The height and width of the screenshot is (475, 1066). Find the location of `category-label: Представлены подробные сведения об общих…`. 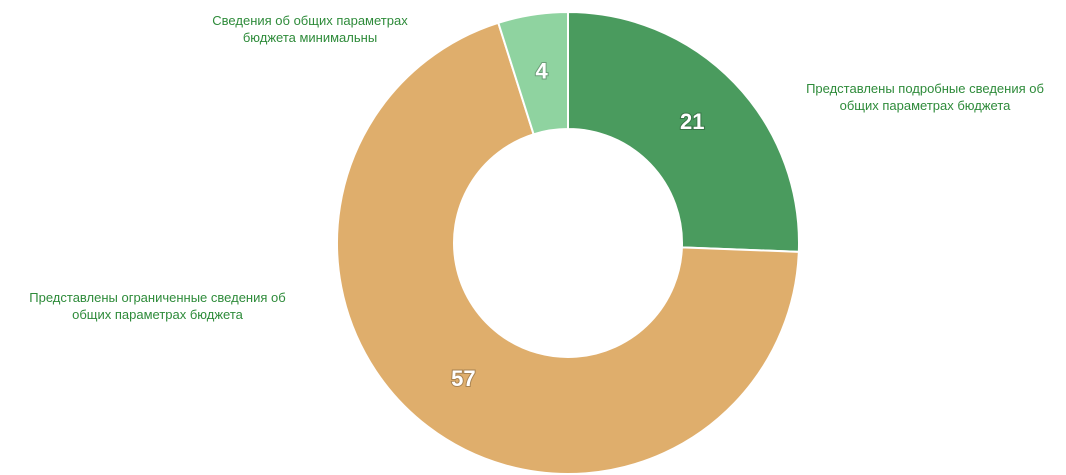

category-label: Представлены подробные сведения об общих… is located at coordinates (925, 97).